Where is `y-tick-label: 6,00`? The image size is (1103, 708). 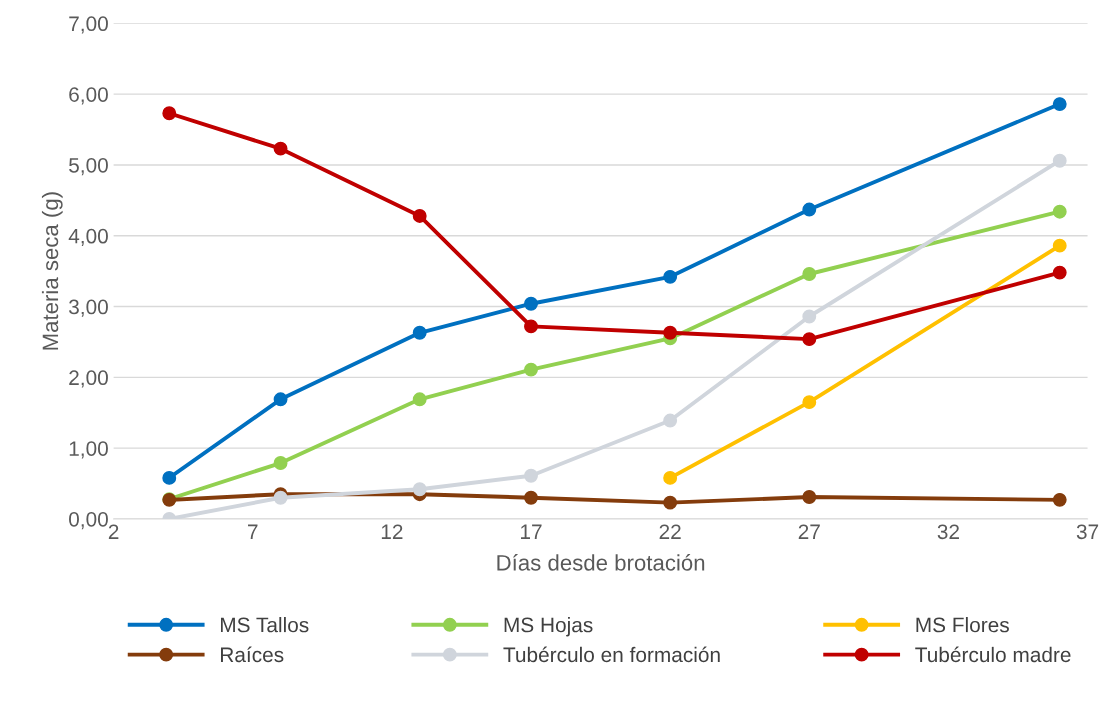 y-tick-label: 6,00 is located at coordinates (88, 96).